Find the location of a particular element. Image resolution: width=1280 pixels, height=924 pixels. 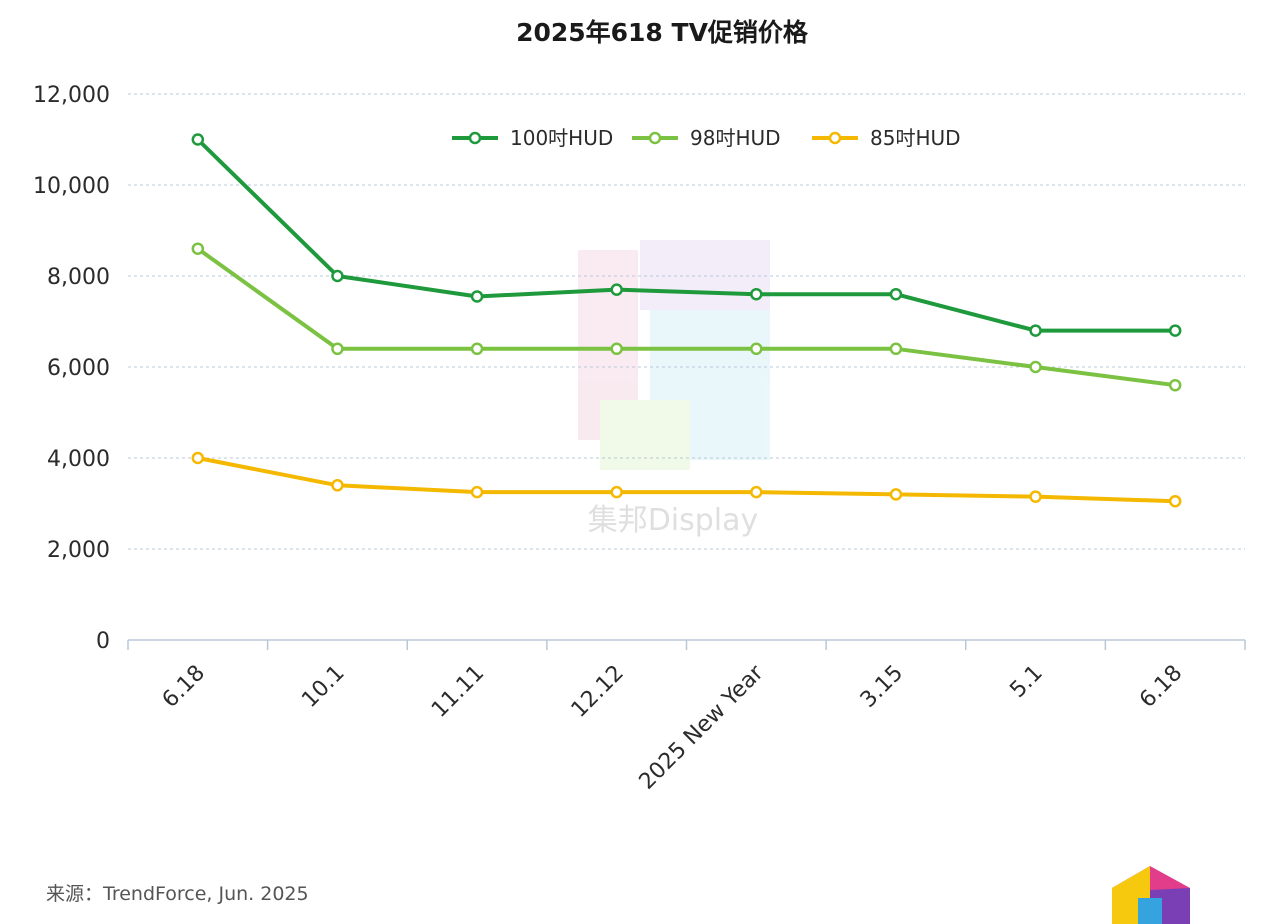

y-tick-label: 4,000 is located at coordinates (78, 459).